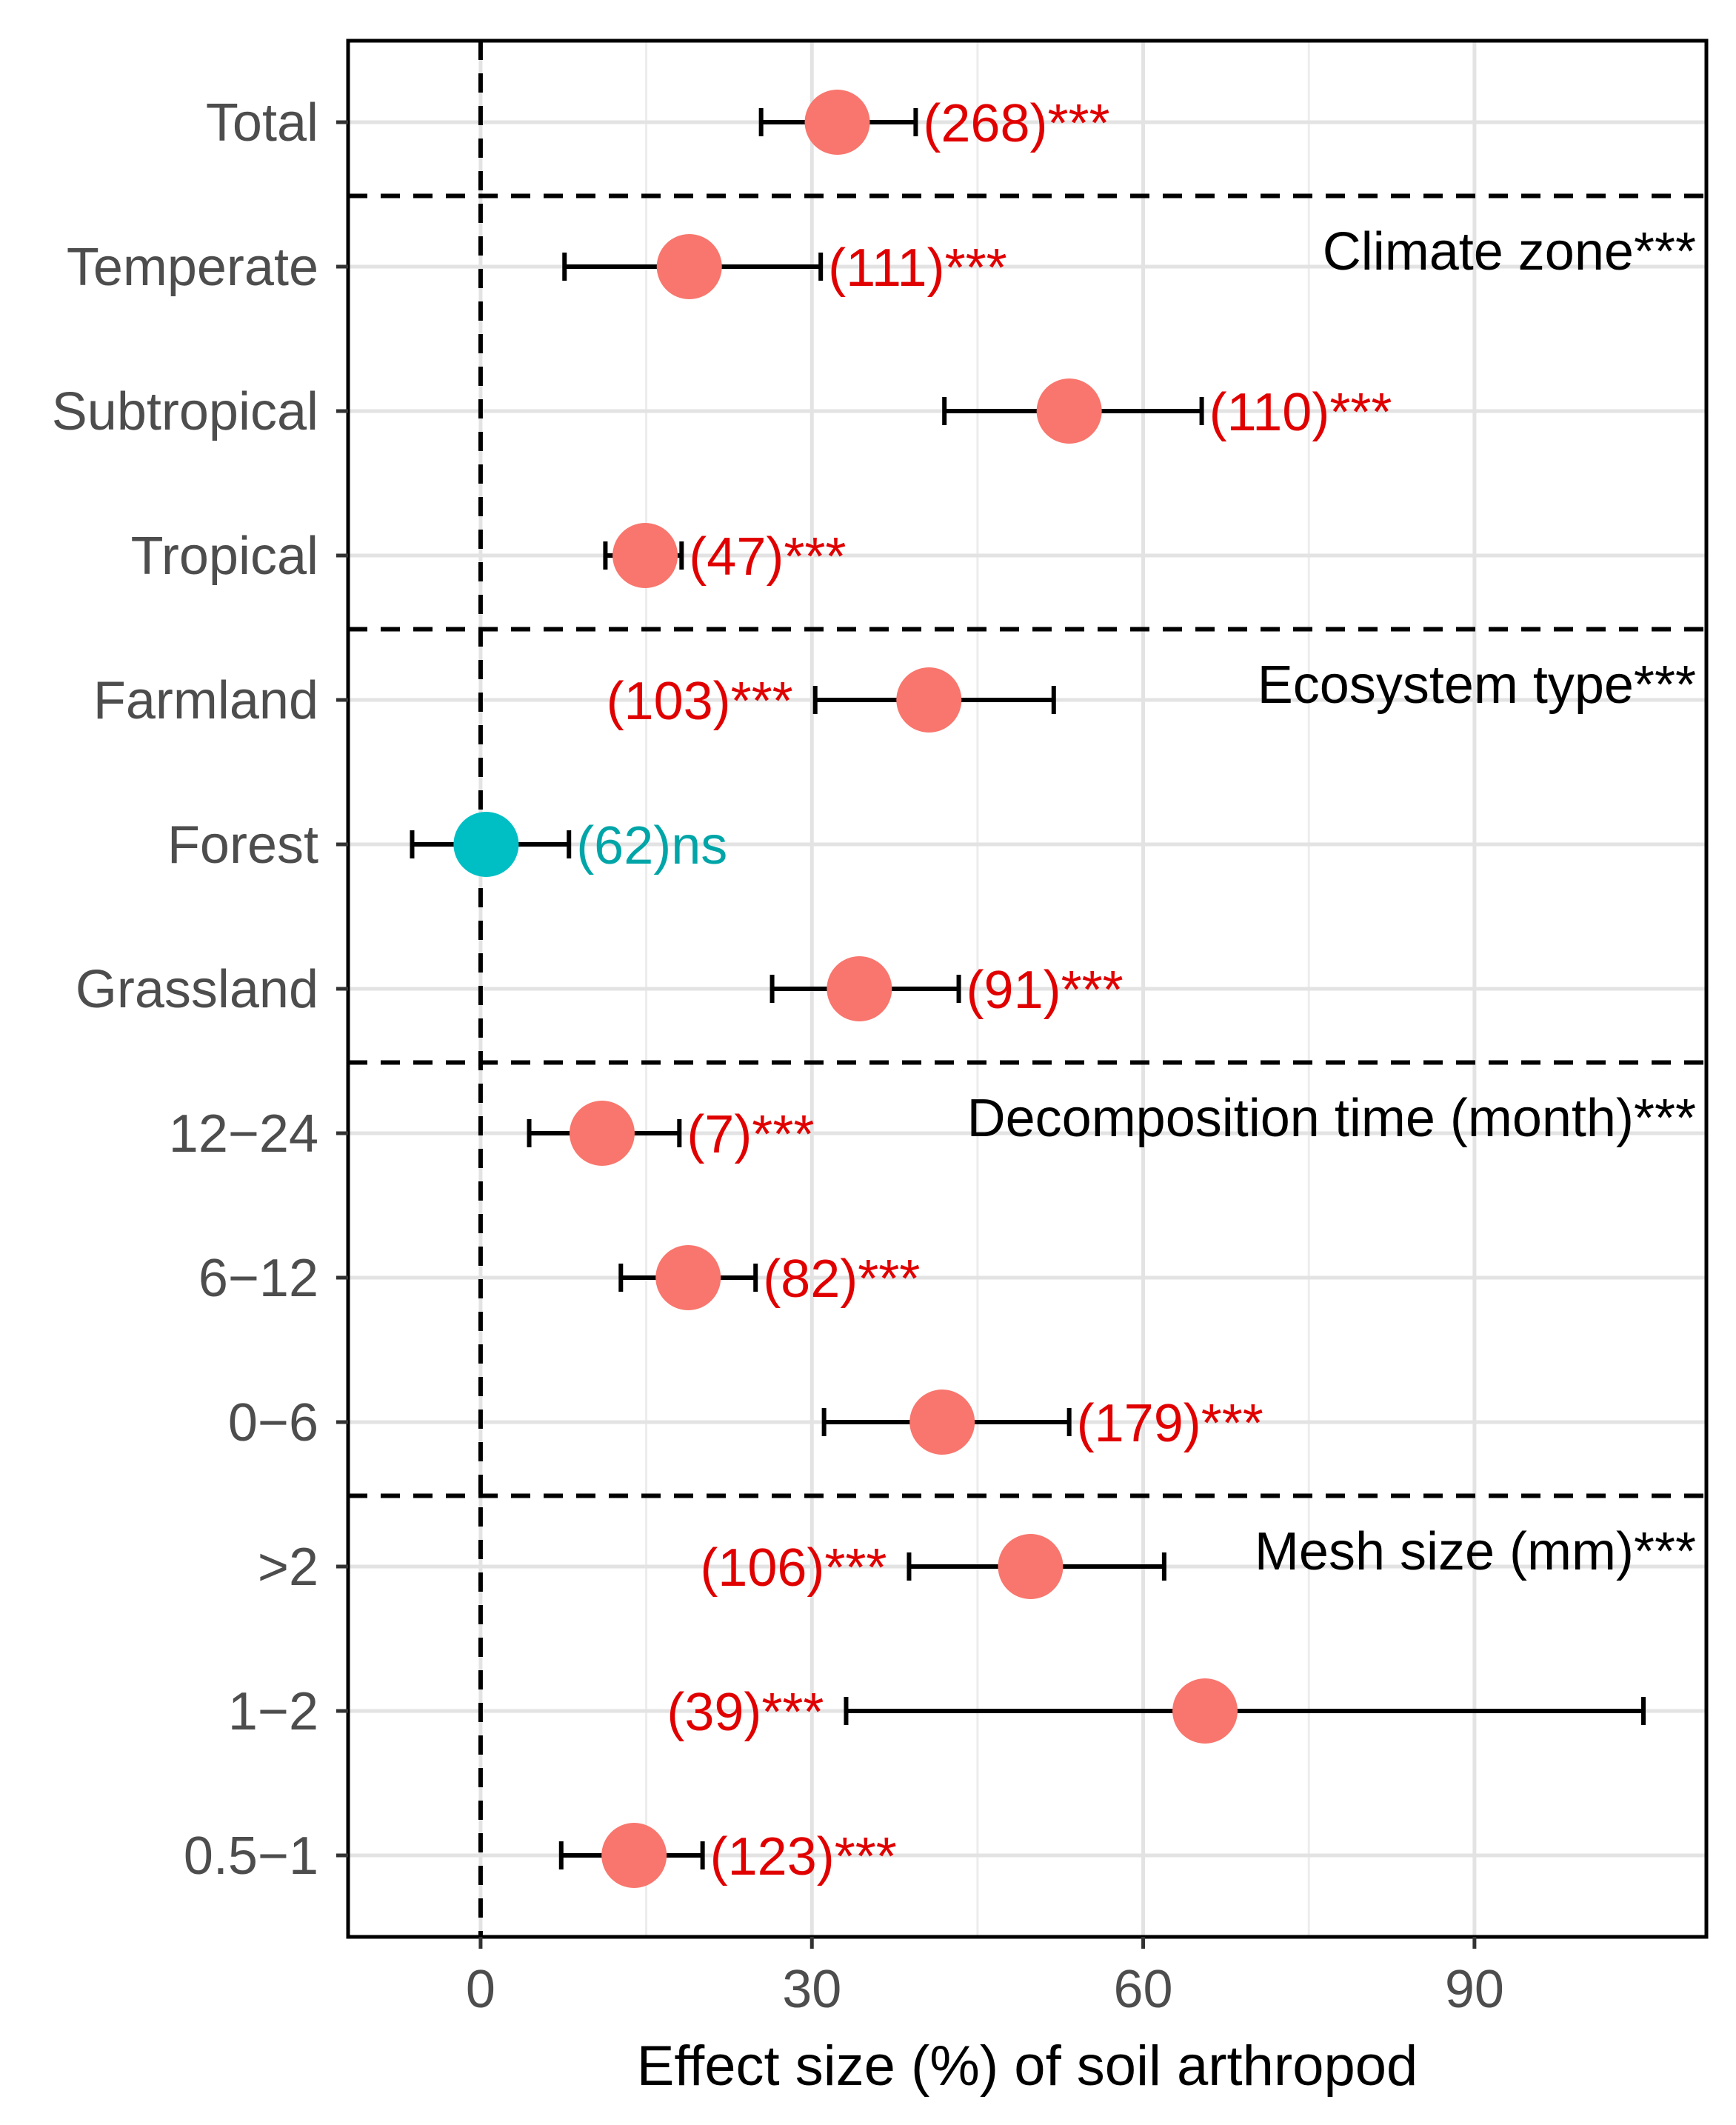 The height and width of the screenshot is (2125, 1736). Describe the element at coordinates (745, 1712) in the screenshot. I see `data-label: (39)***` at that location.